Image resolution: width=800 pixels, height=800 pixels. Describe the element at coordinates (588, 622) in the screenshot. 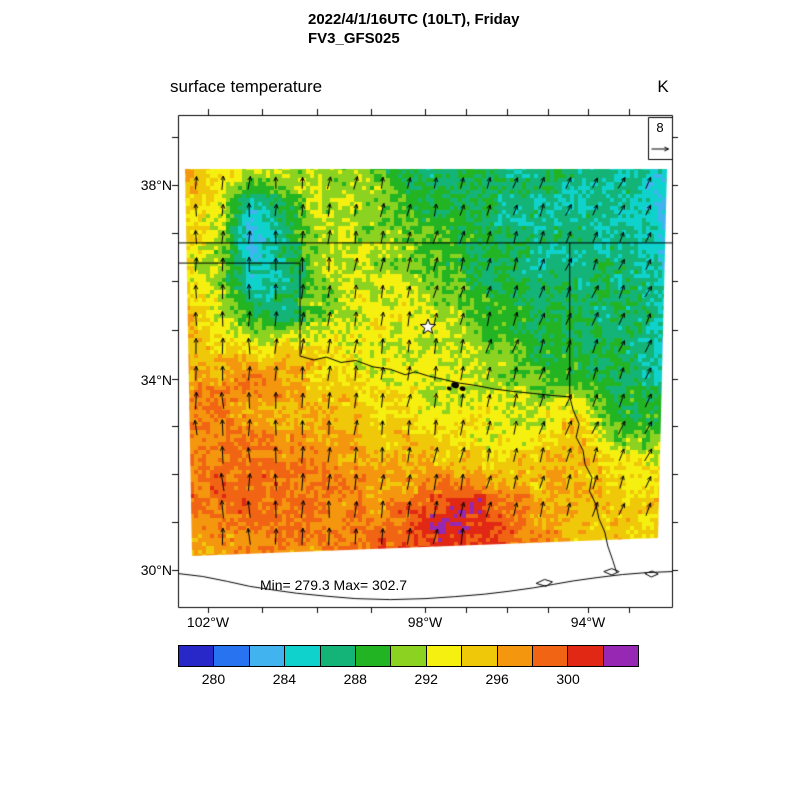

I see `lon-tick-label-94w: 94°W` at that location.